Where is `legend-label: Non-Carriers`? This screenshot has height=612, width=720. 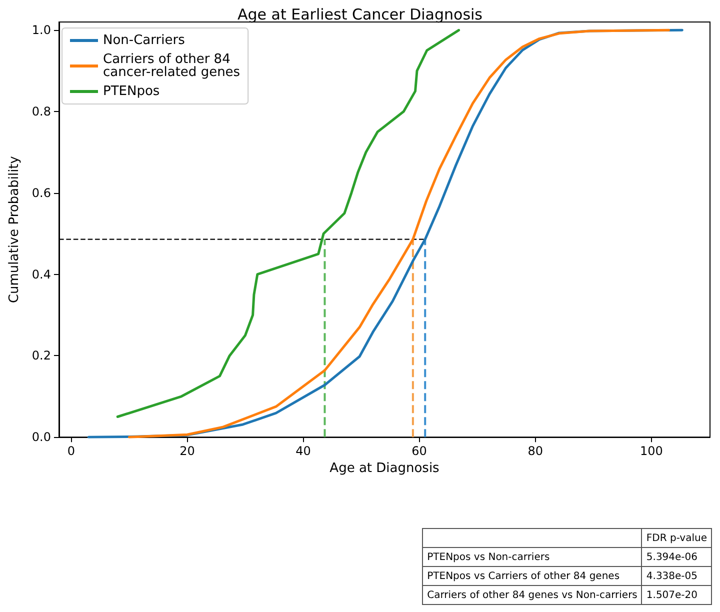 legend-label: Non-Carriers is located at coordinates (144, 40).